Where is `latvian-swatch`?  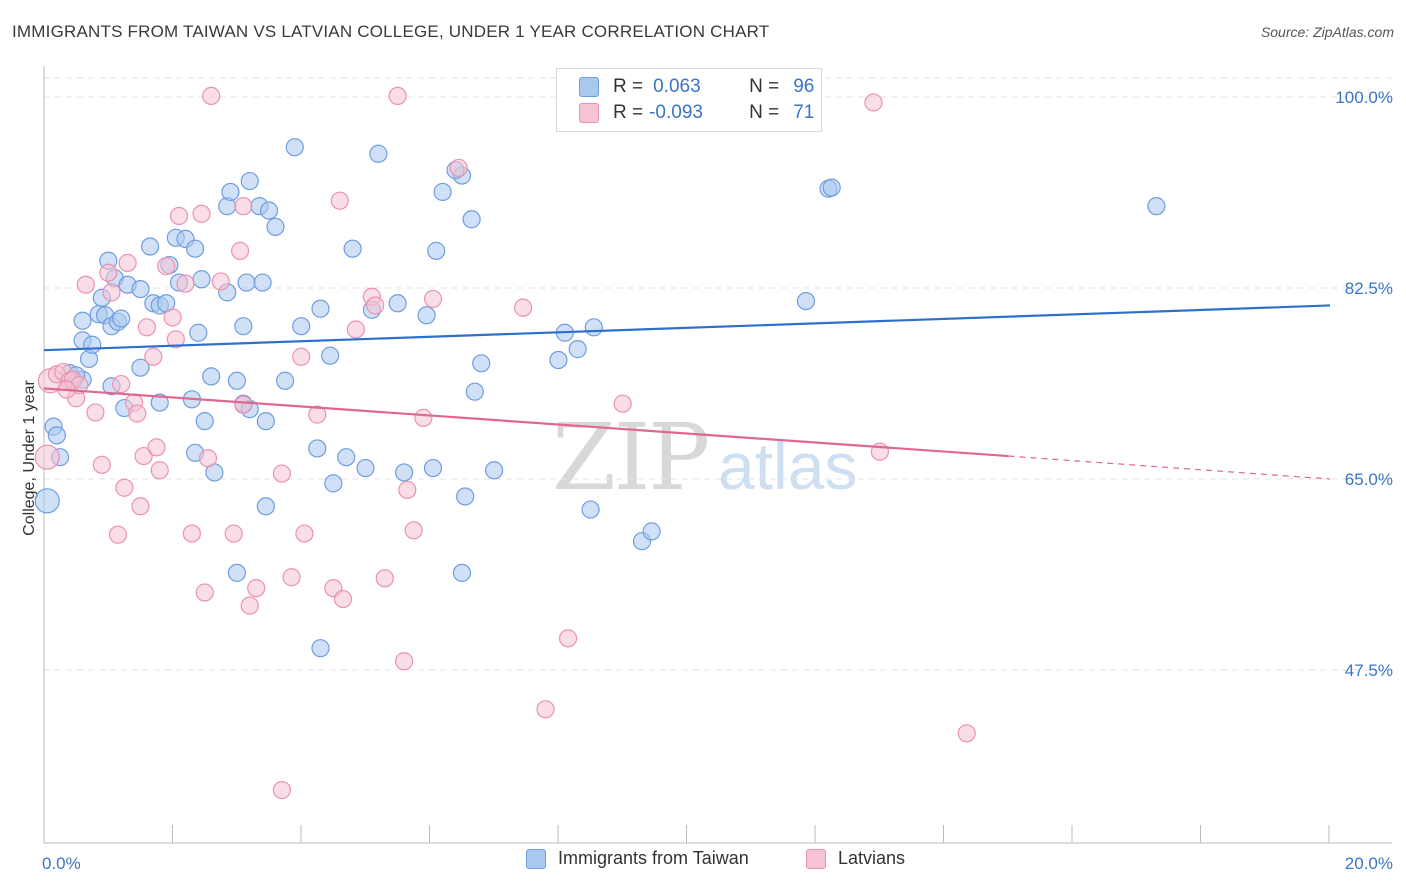 latvian-swatch is located at coordinates (589, 113).